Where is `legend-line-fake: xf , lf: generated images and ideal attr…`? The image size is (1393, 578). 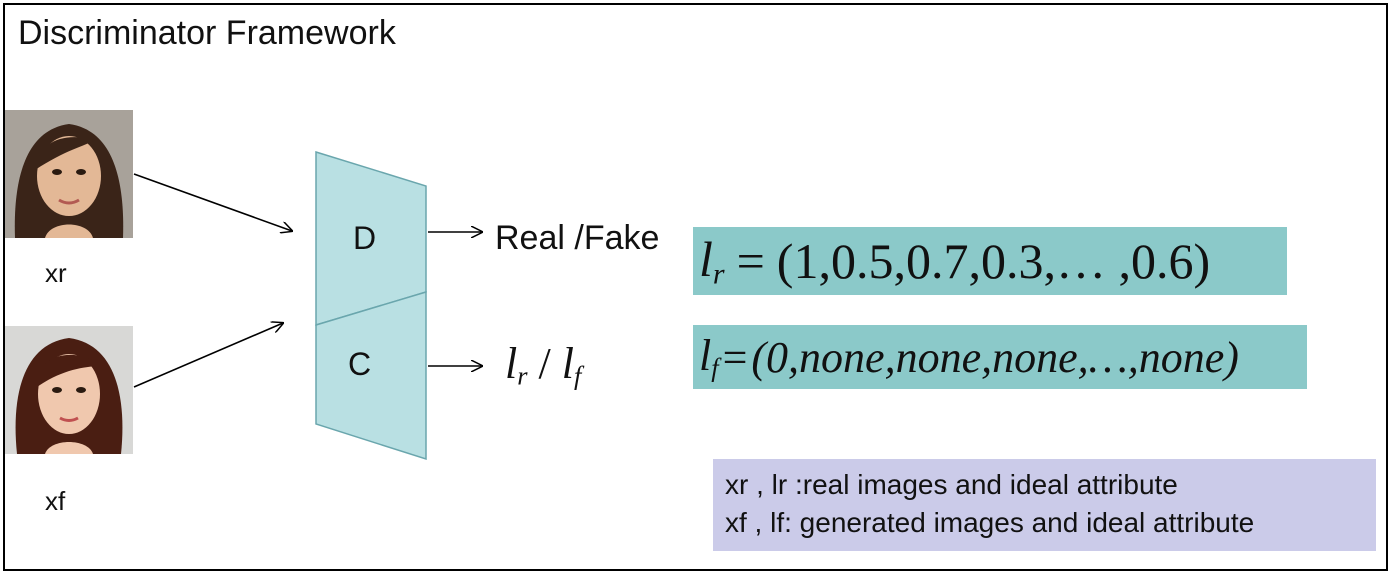
legend-line-fake: xf , lf: generated images and ideal attr… is located at coordinates (990, 522).